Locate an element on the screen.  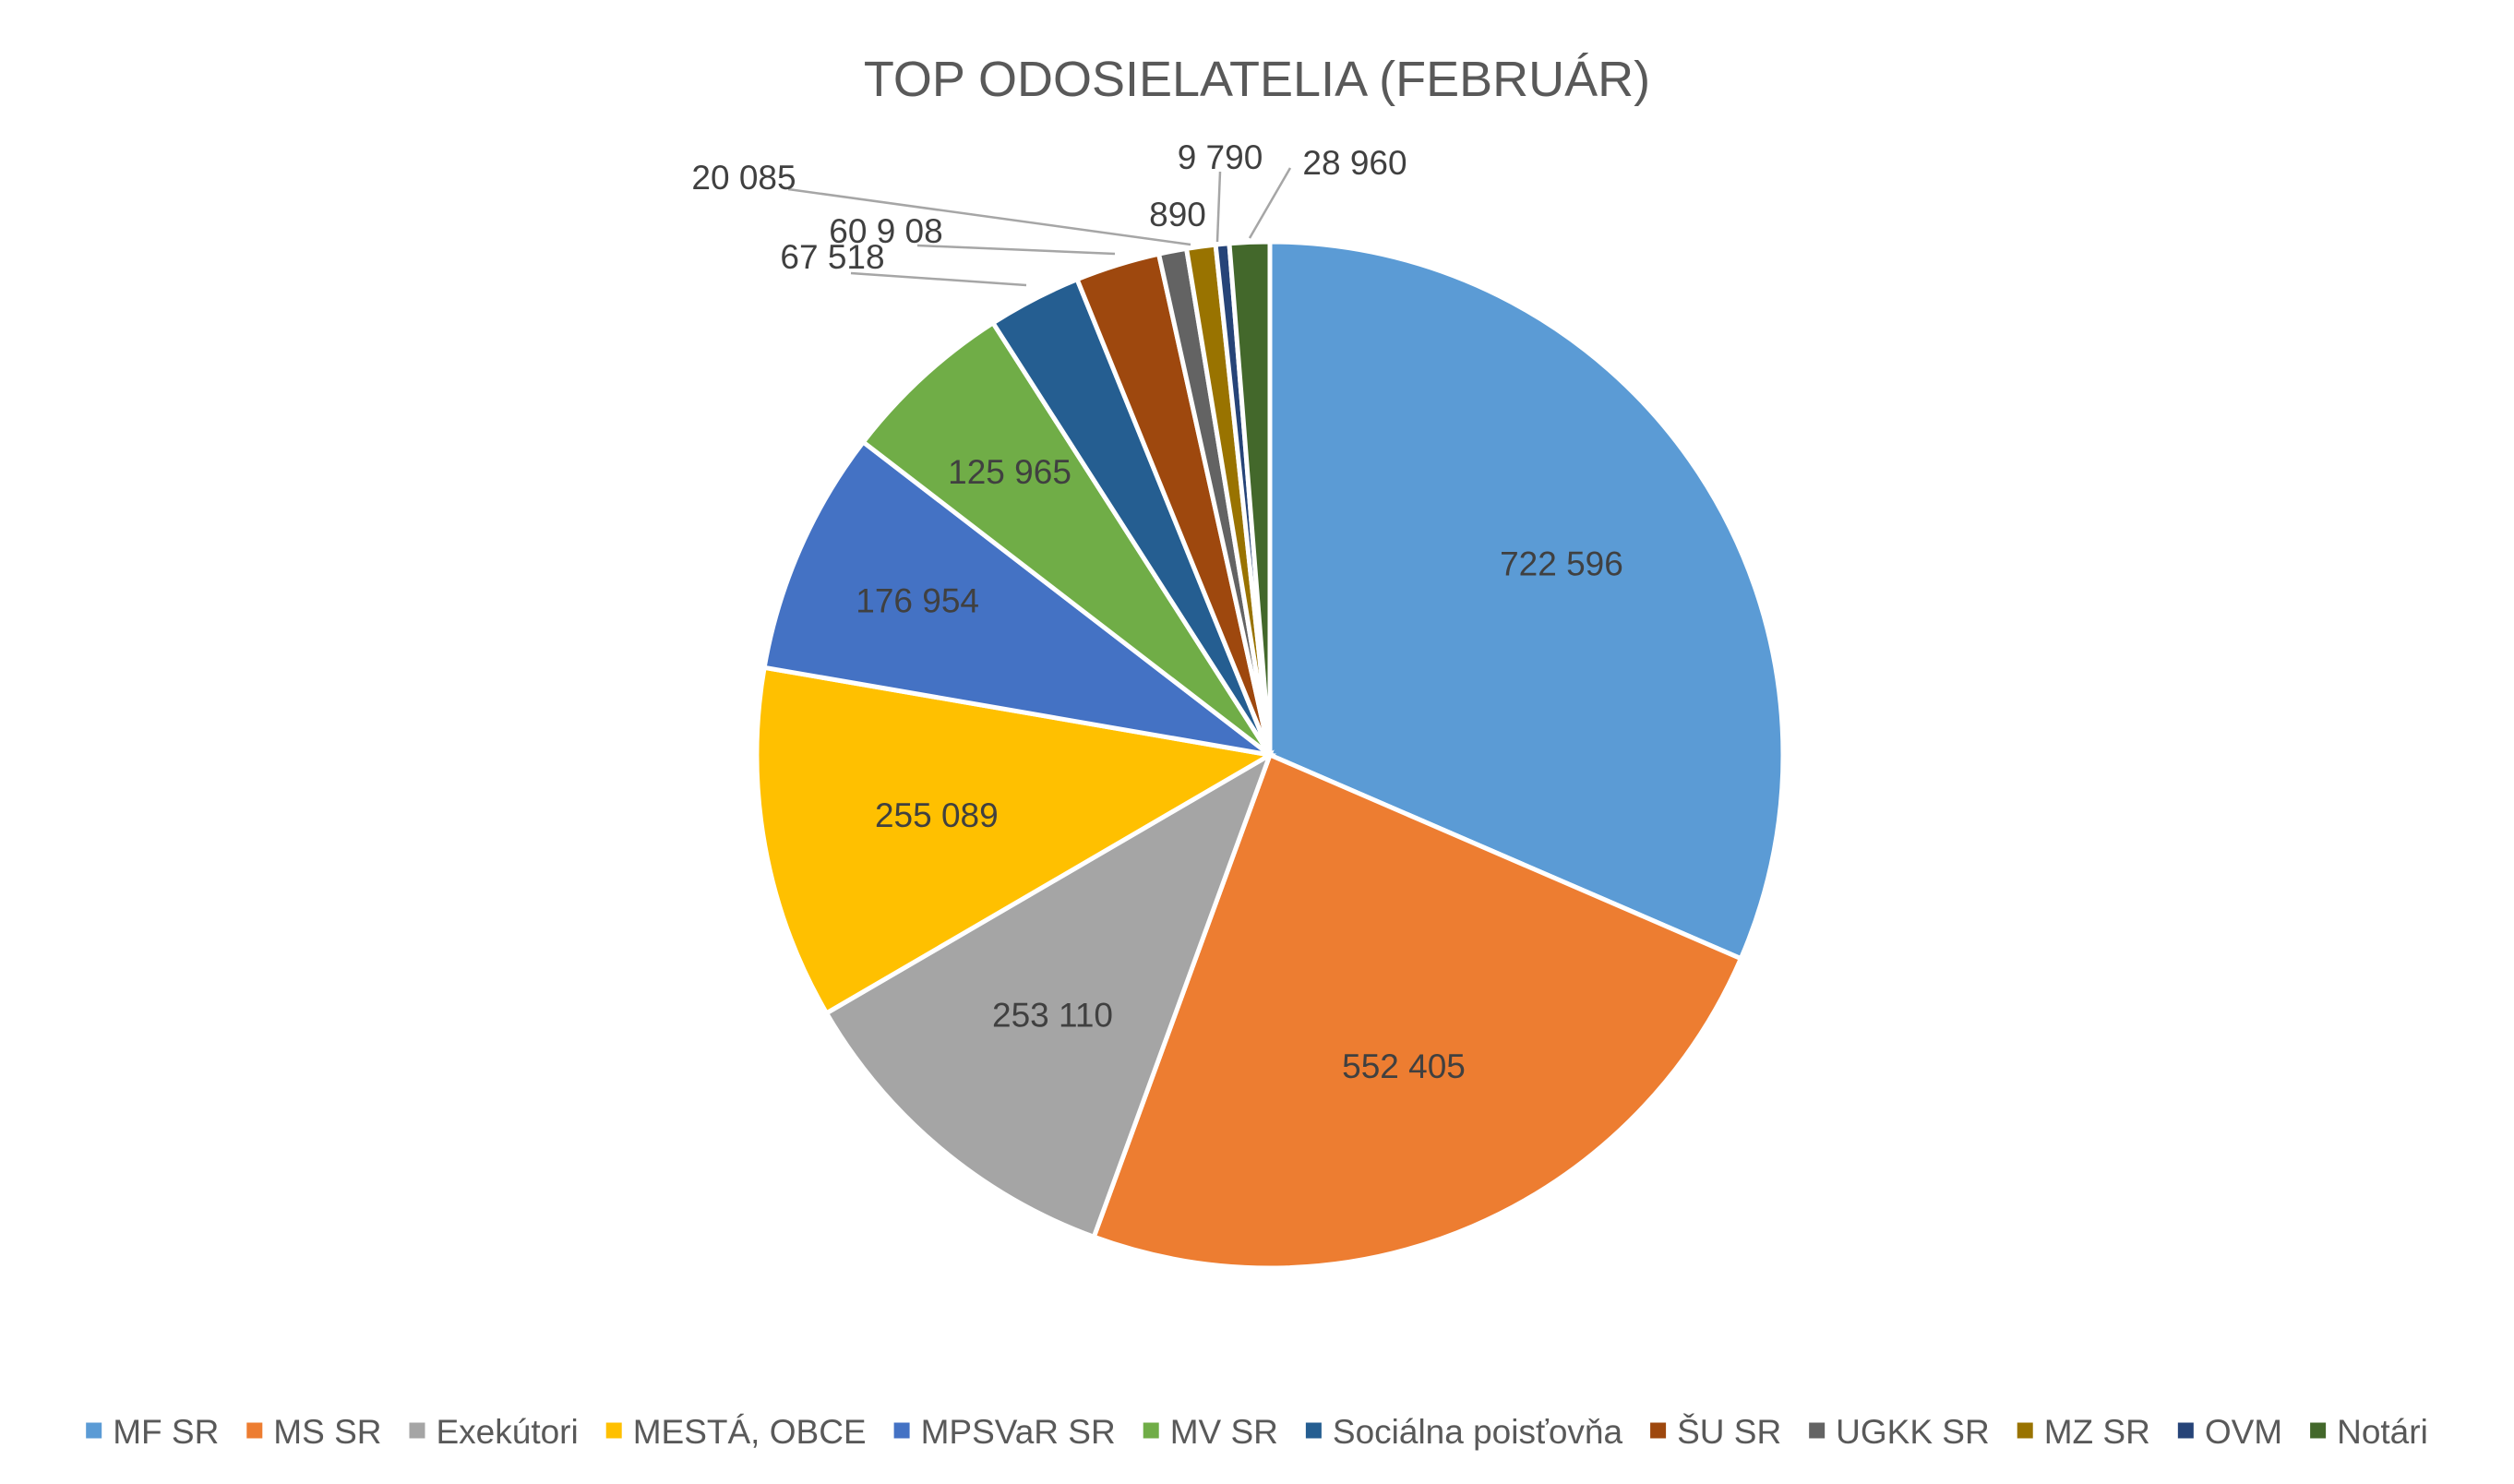
legend-item-exekutori: Exekútori is located at coordinates (494, 1432).